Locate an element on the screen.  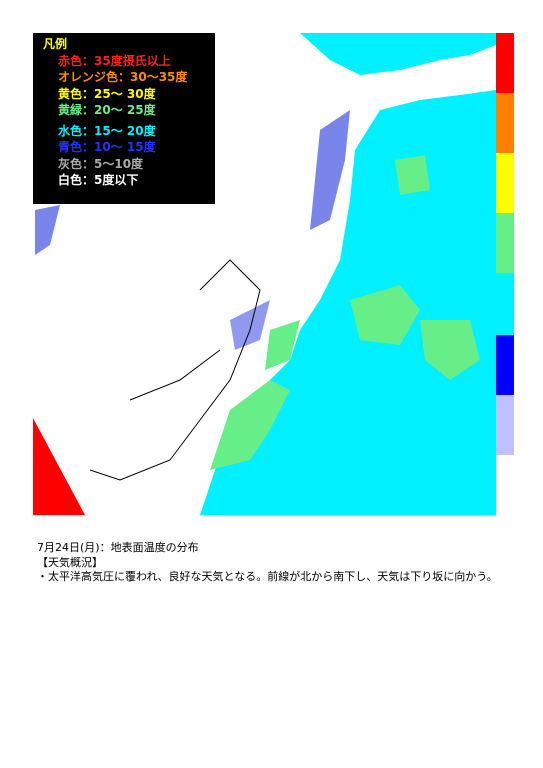
legend-item: 青色：10～ 15度 is located at coordinates (107, 147).